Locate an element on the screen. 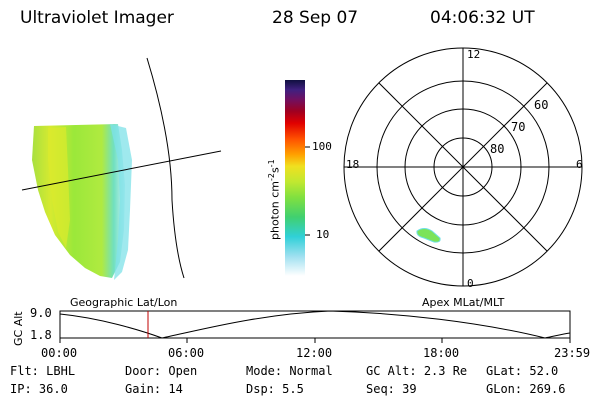 The width and height of the screenshot is (600, 400). auroral-yellow-band is located at coordinates (59, 187).